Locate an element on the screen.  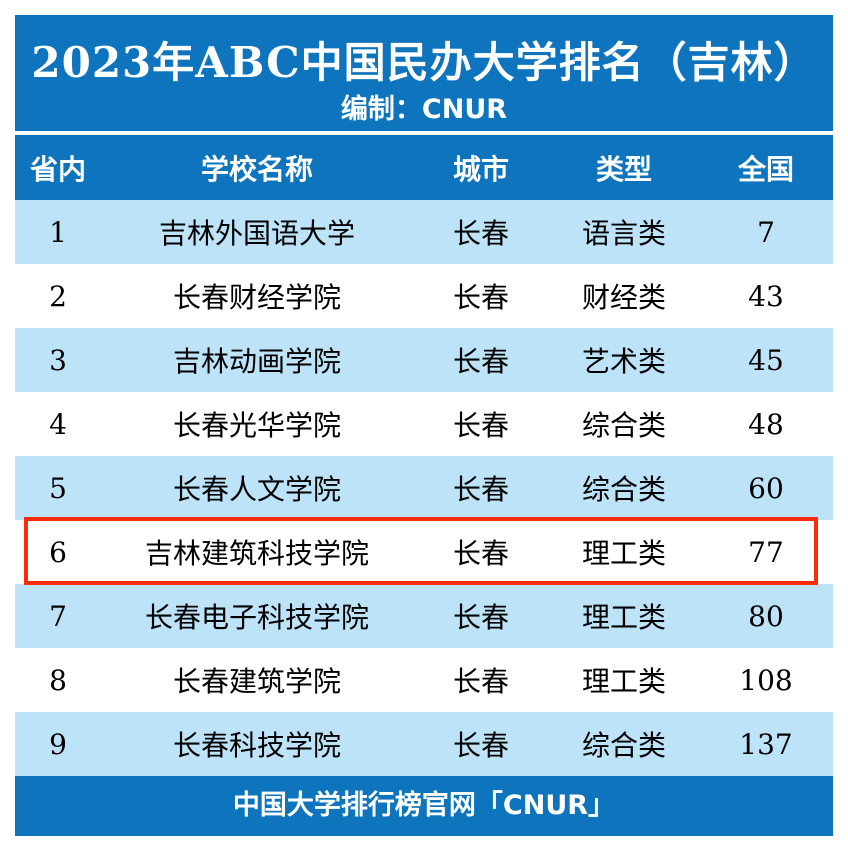
cell-name: 长春光华学院 is located at coordinates (256, 425).